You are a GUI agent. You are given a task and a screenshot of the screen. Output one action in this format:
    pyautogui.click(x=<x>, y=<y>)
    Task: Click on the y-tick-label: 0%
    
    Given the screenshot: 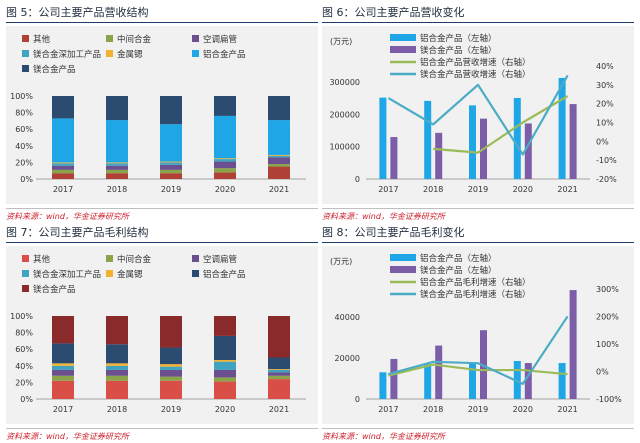 What is the action you would take?
    pyautogui.click(x=26, y=179)
    